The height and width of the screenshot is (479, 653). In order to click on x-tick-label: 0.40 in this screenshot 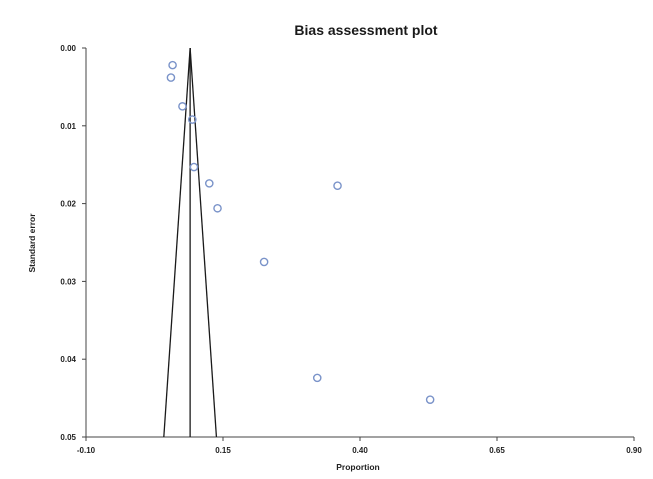, I will do `click(360, 450)`.